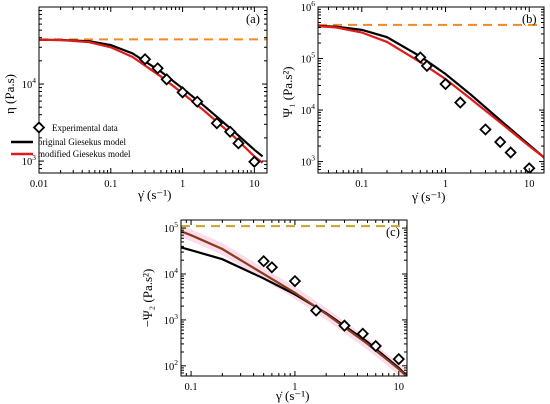  I want to click on legend-marker-experimental, so click(39, 127).